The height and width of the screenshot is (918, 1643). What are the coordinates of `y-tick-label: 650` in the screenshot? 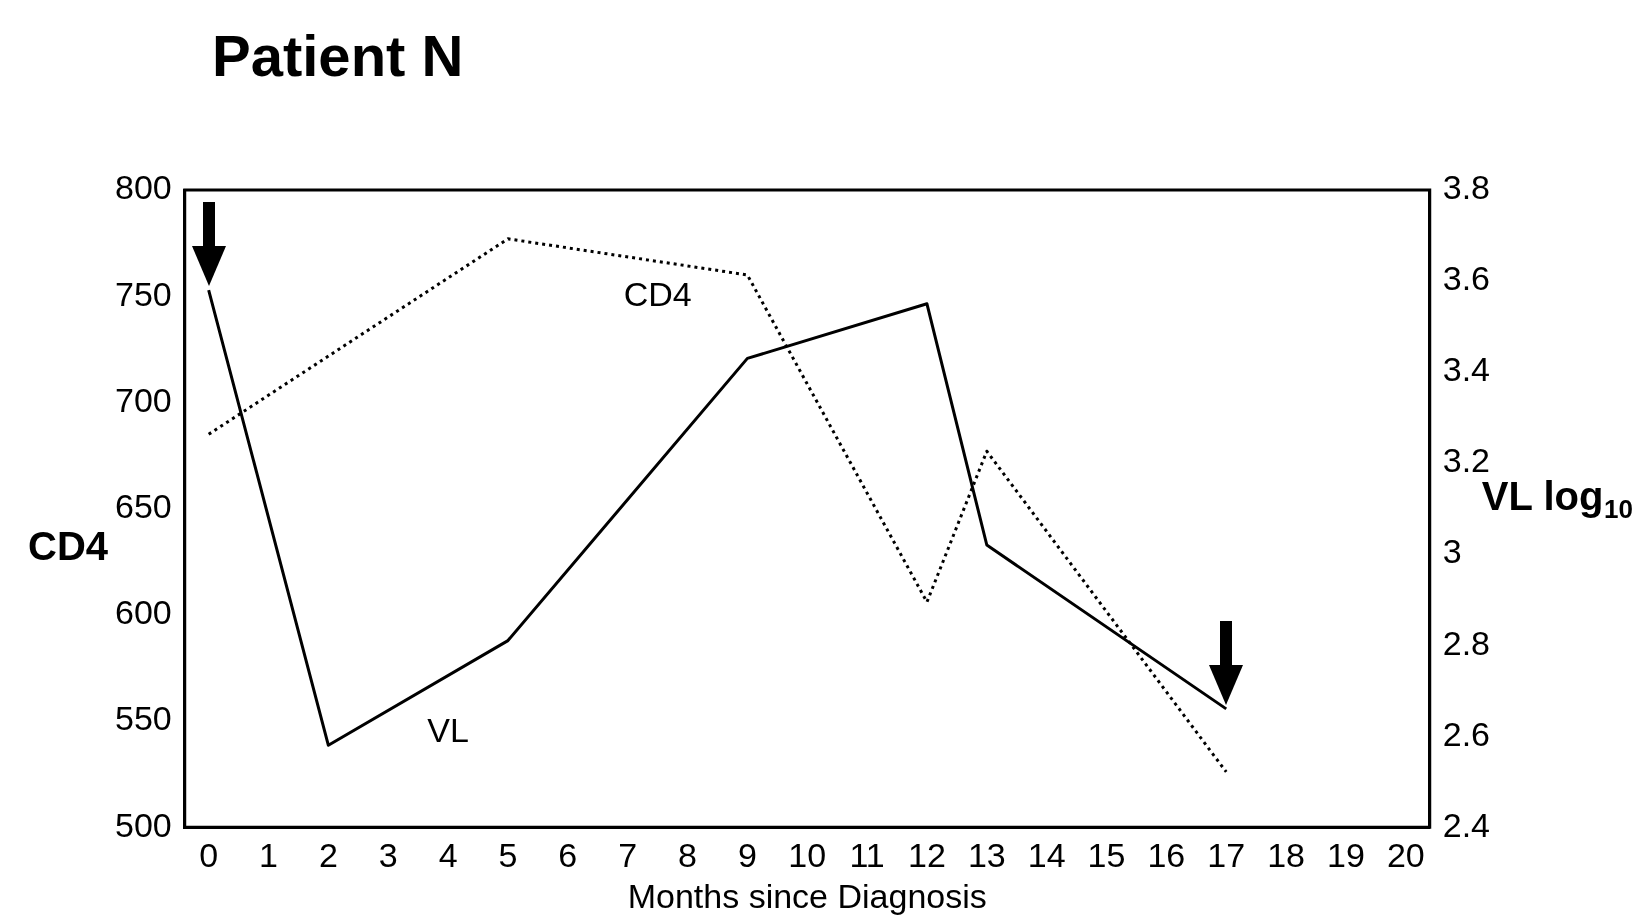 It's located at (143, 505).